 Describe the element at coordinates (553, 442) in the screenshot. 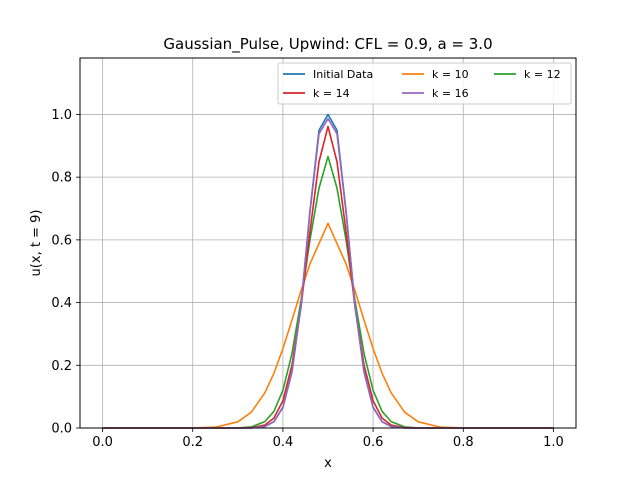

I see `x-tick-label: 1.0` at that location.